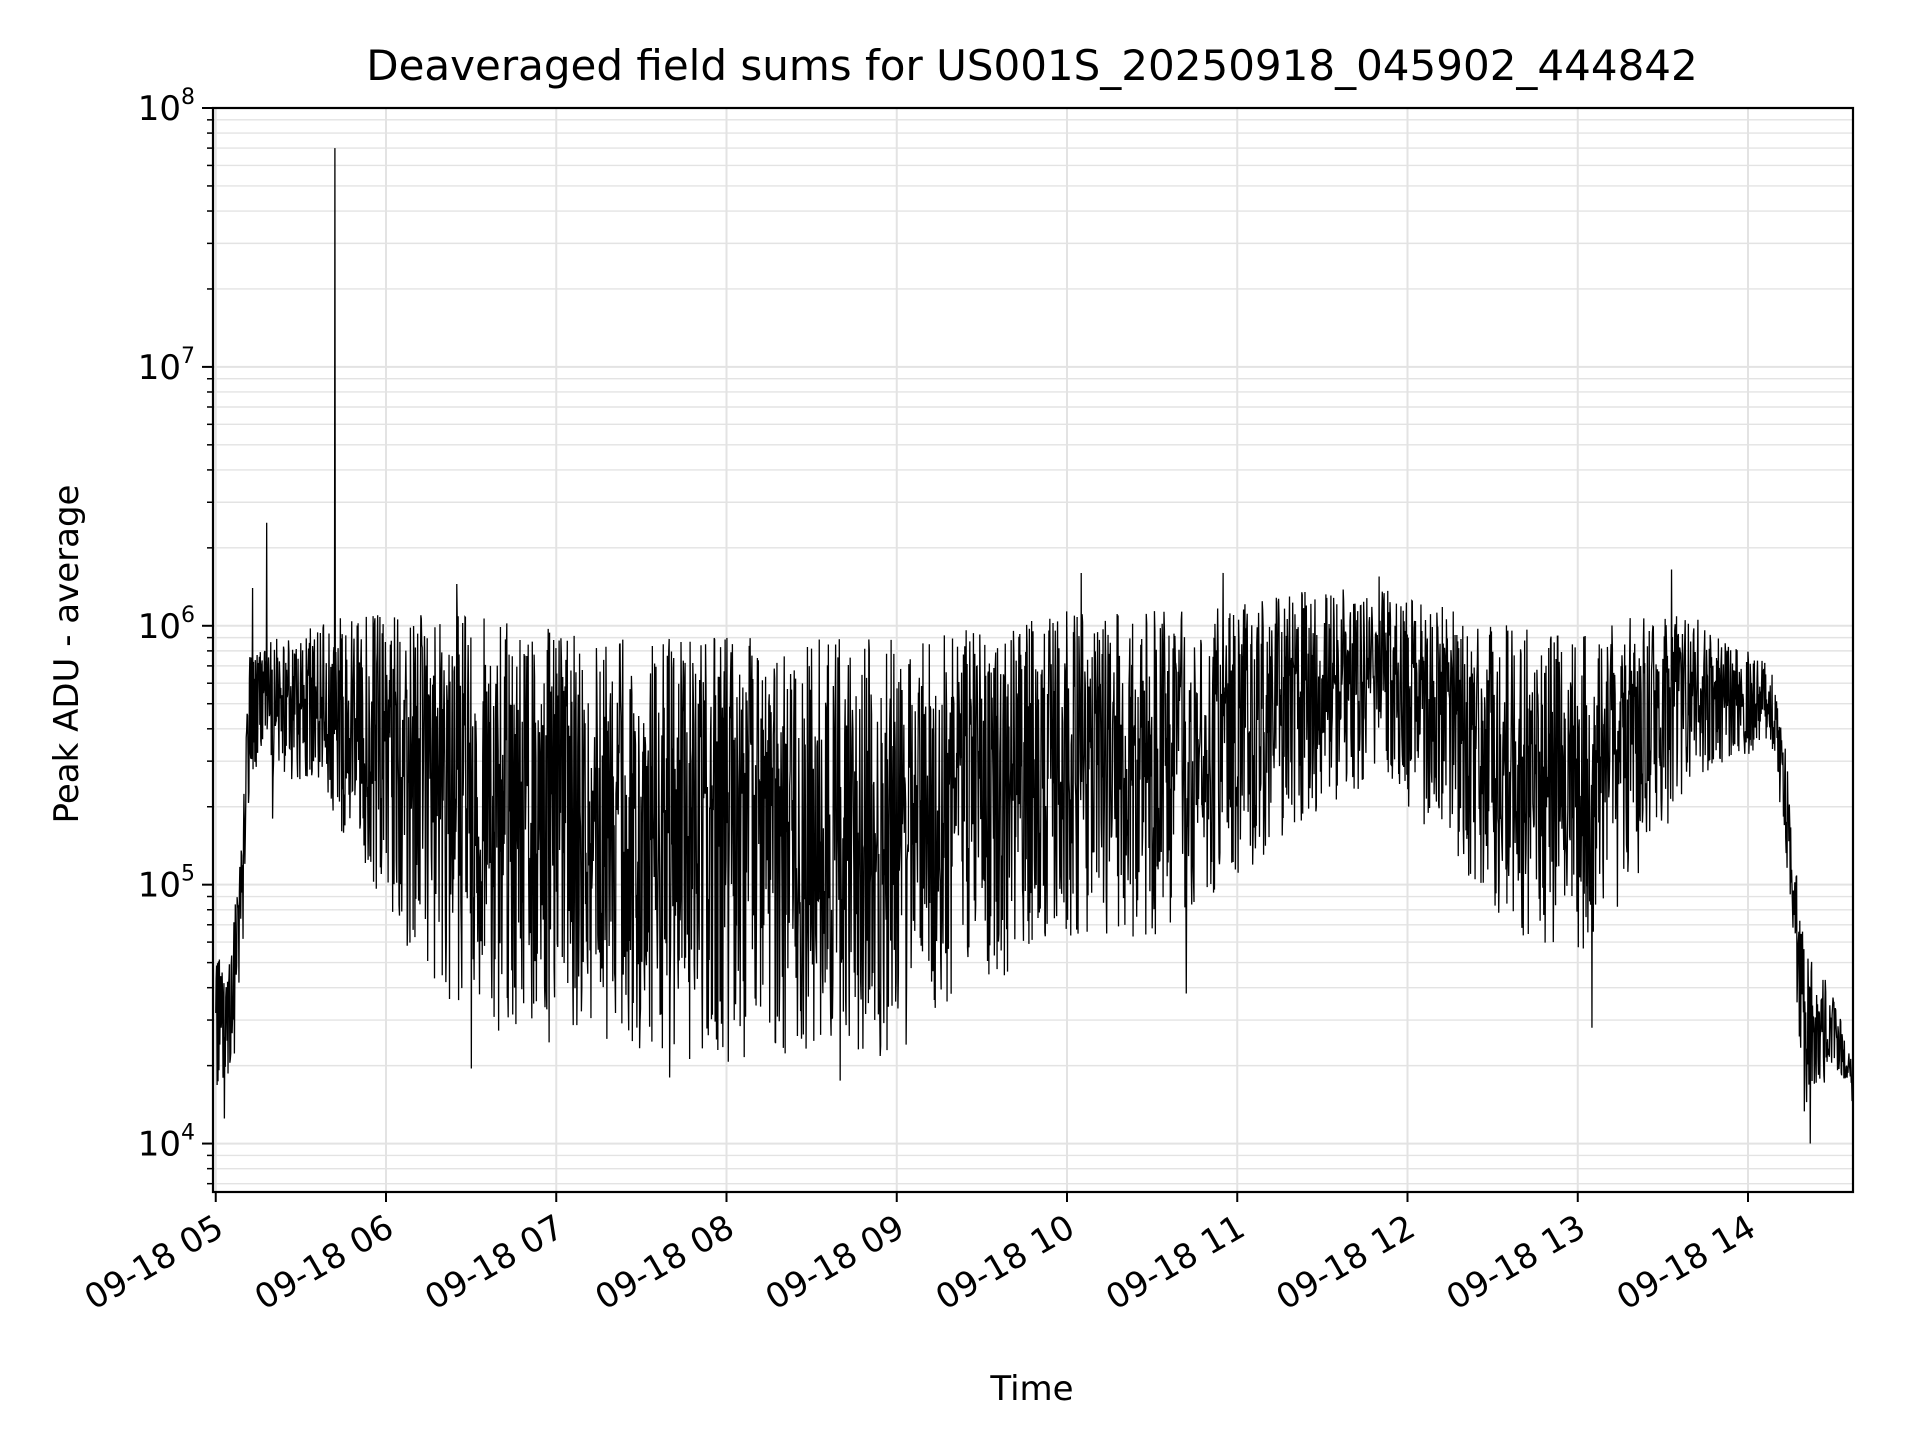 Image resolution: width=1920 pixels, height=1440 pixels. What do you see at coordinates (154, 1262) in the screenshot?
I see `x-tick-label: 09-18 05` at bounding box center [154, 1262].